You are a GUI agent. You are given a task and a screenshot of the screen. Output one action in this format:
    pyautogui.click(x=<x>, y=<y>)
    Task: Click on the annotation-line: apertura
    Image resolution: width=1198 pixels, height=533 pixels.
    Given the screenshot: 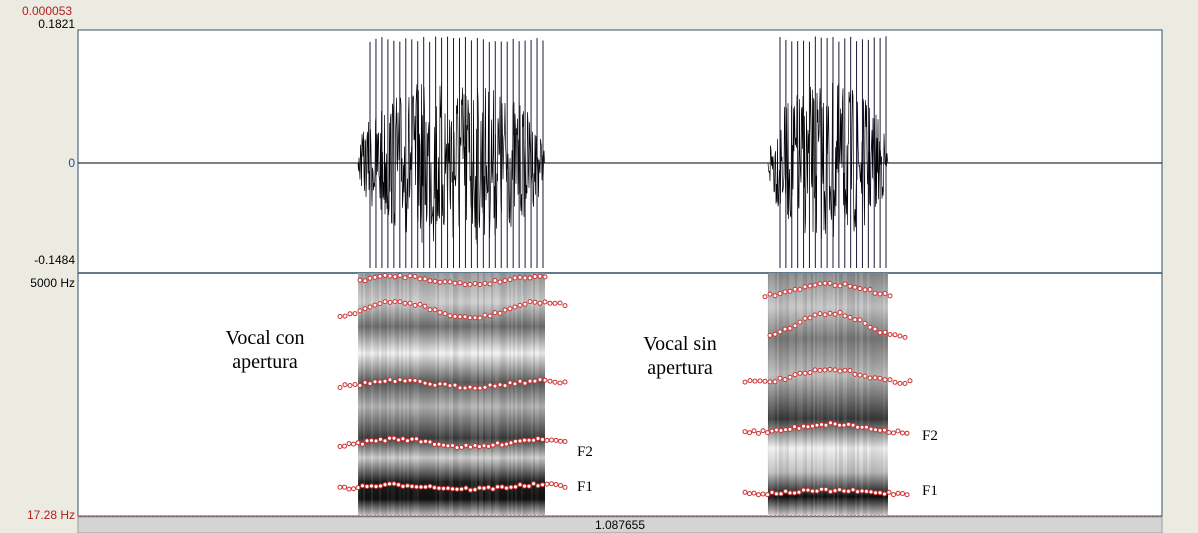 What is the action you would take?
    pyautogui.click(x=680, y=368)
    